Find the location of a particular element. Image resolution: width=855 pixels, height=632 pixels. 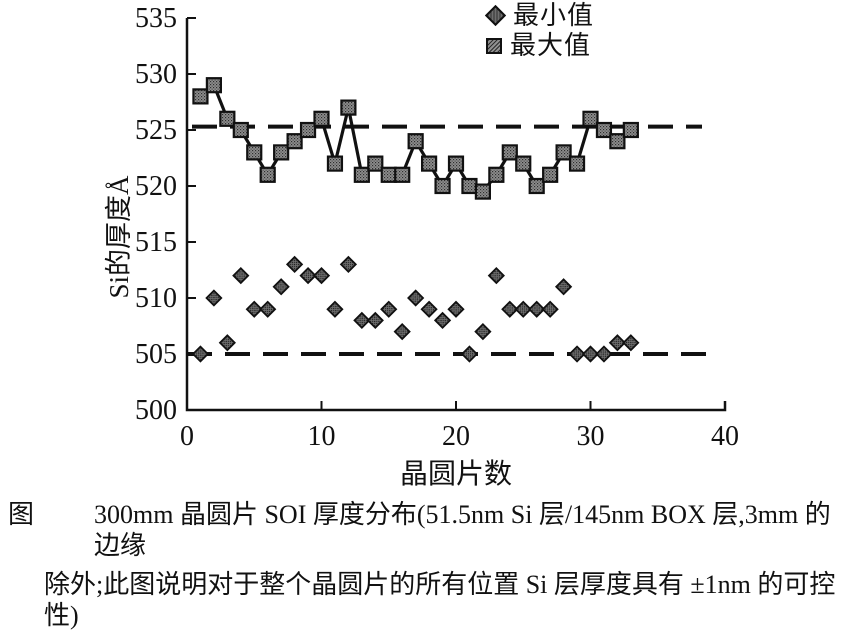

y-tick-label: 520 is located at coordinates (156, 186).